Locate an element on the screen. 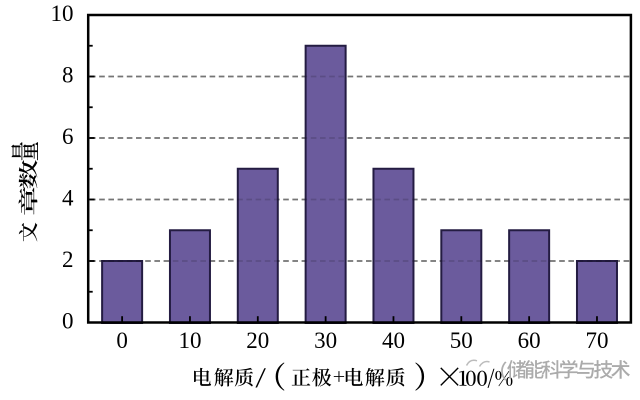 This screenshot has height=400, width=640. svg-text: 8 is located at coordinates (68, 75).